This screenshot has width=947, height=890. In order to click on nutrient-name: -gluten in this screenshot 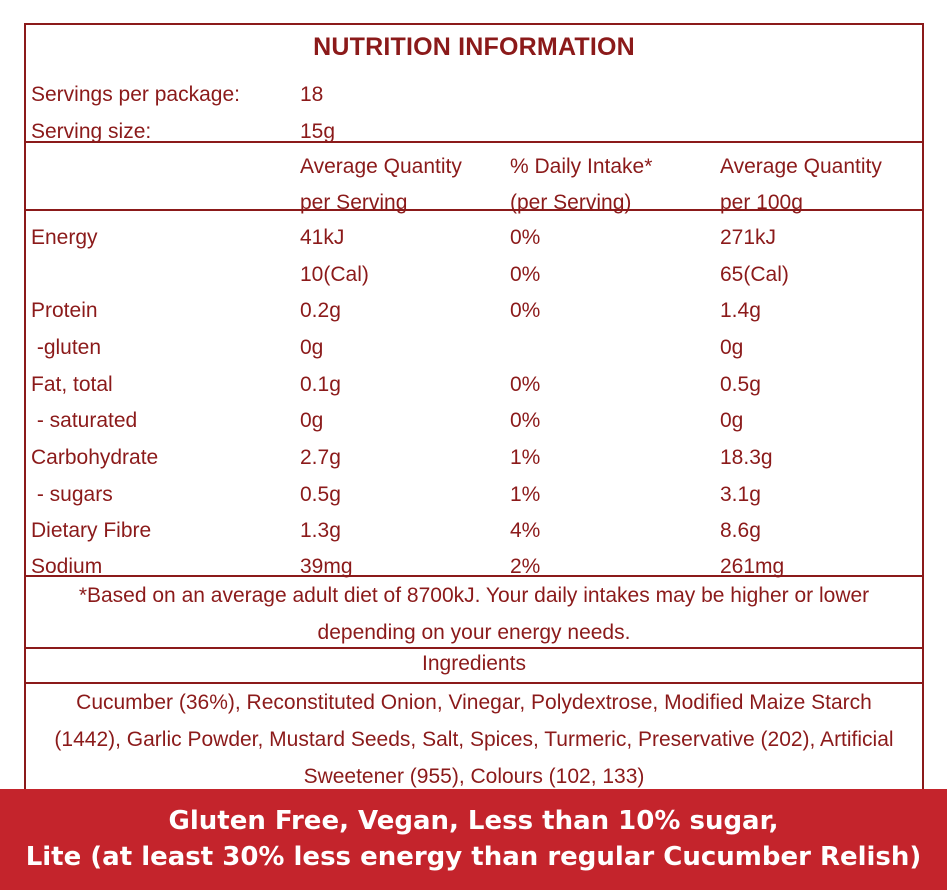, I will do `click(66, 347)`.